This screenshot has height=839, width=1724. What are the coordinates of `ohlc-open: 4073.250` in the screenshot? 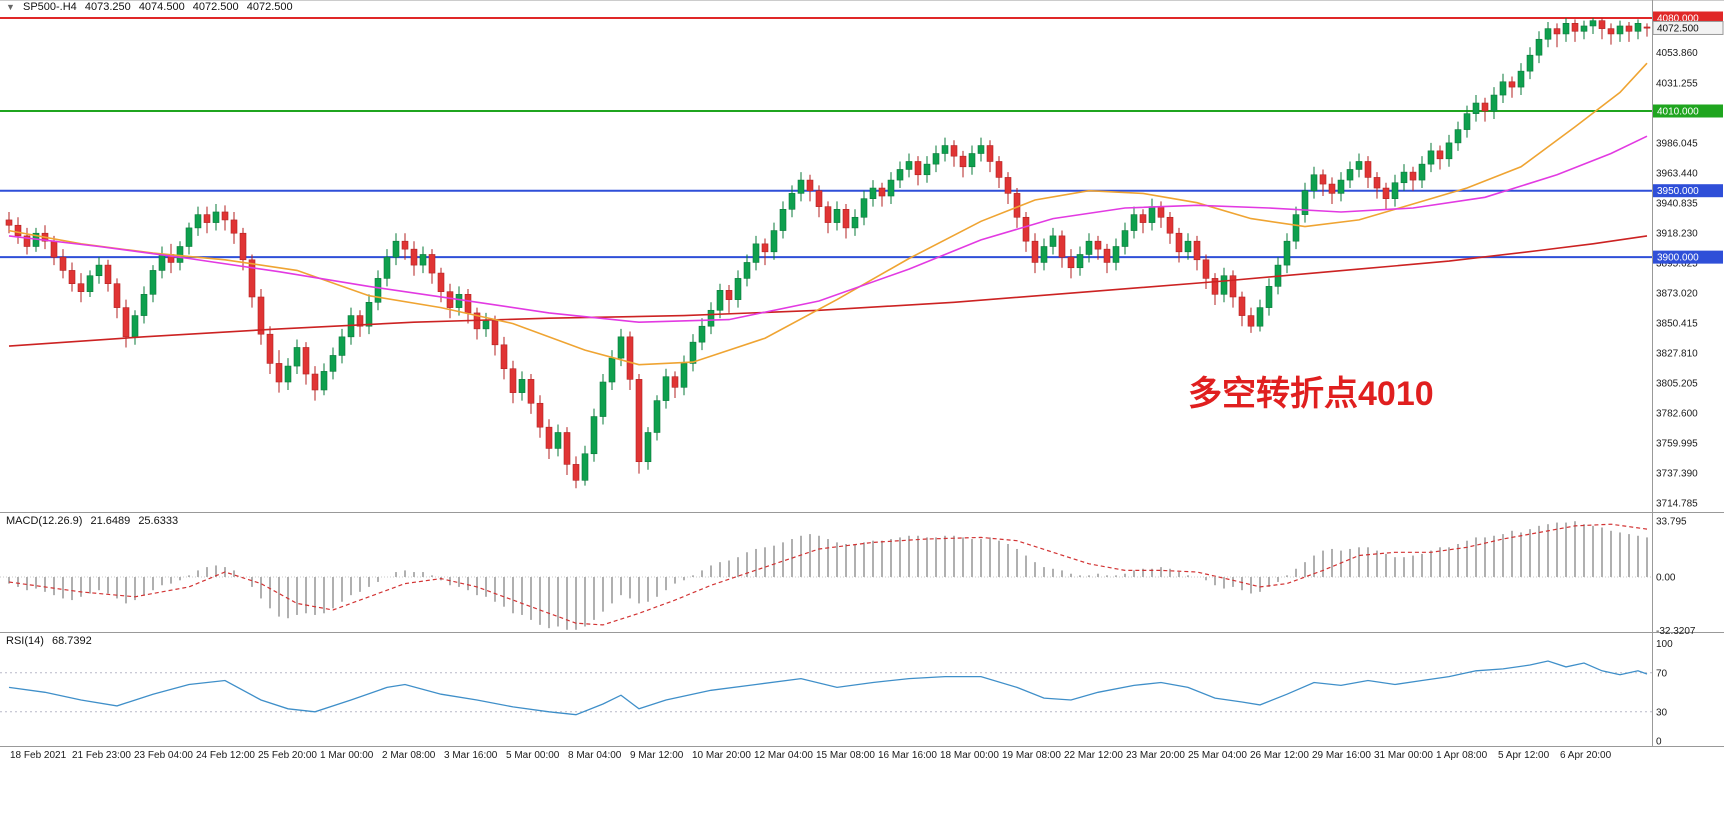 It's located at (107, 7).